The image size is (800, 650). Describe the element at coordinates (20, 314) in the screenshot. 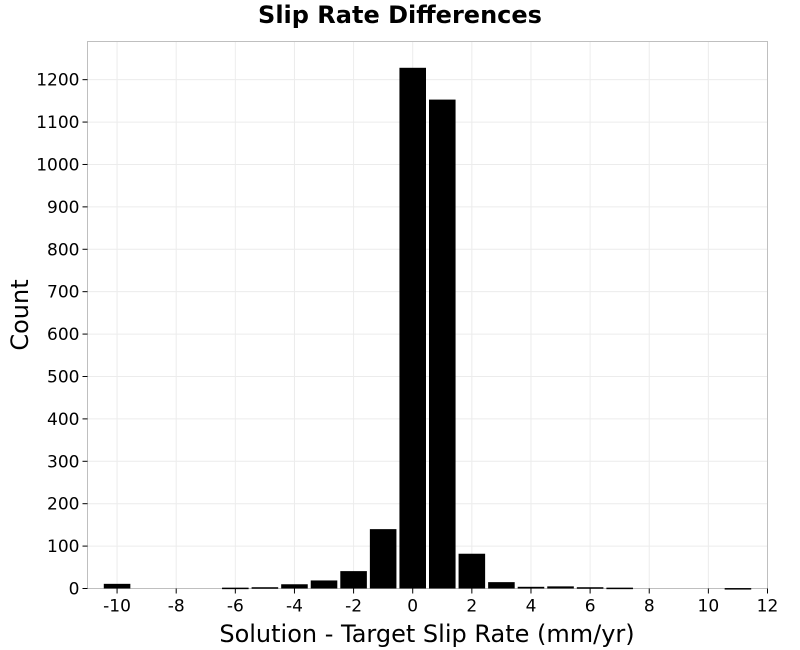

I see `y-axis-label: Count` at that location.